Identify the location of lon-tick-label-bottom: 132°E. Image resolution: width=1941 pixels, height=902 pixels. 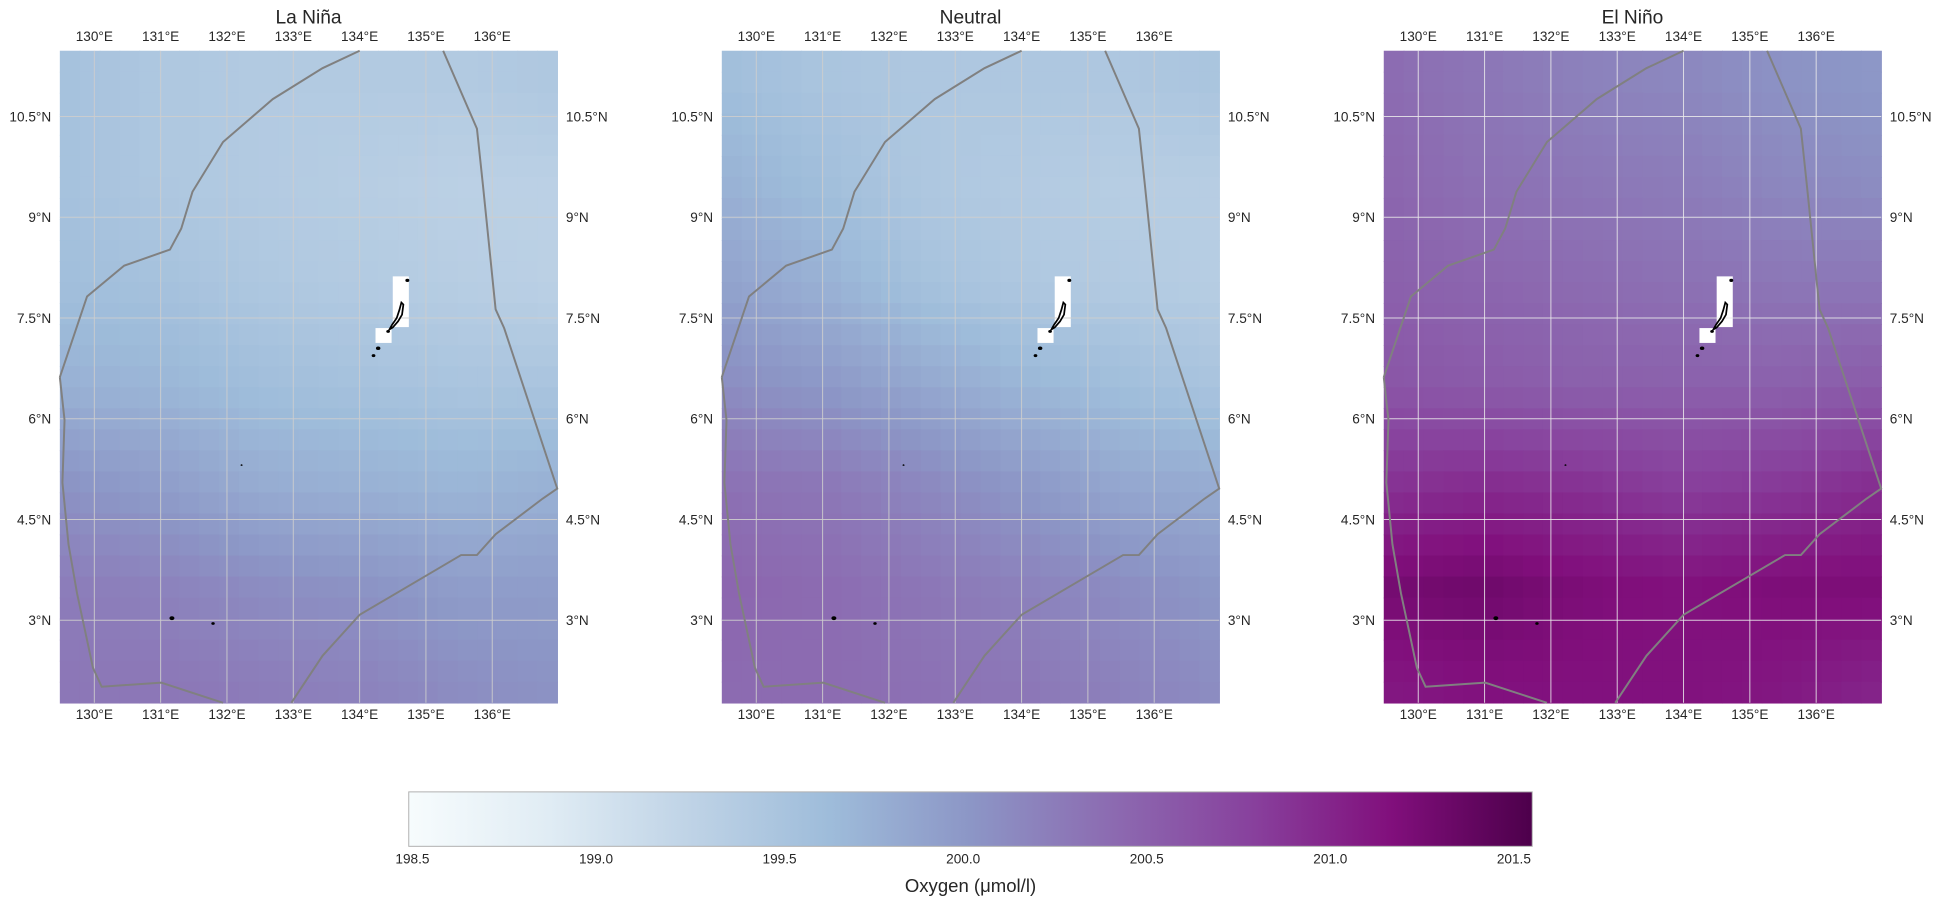
(1550, 714).